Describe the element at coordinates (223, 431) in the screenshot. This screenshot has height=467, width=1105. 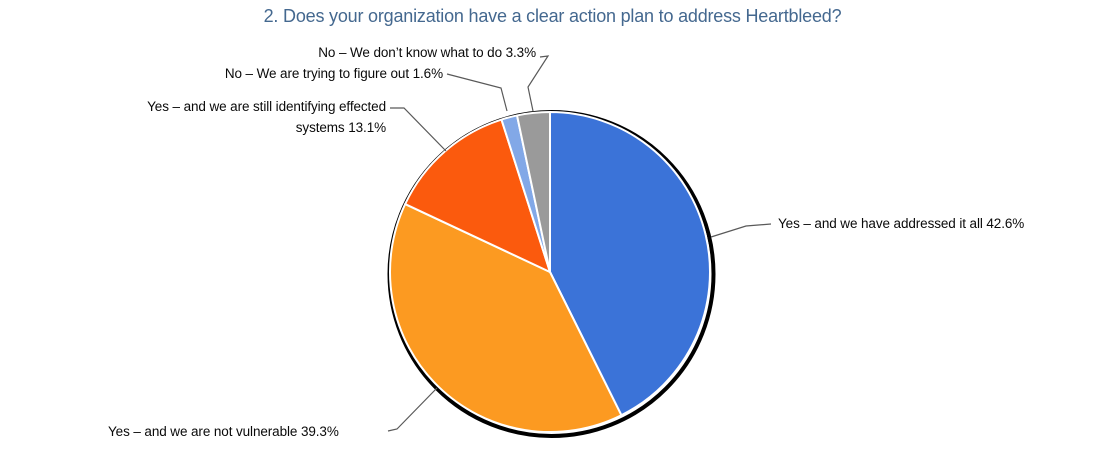
I see `pie-label-not-vulnerable: Yes – and we are not vulnerable 39.3%` at that location.